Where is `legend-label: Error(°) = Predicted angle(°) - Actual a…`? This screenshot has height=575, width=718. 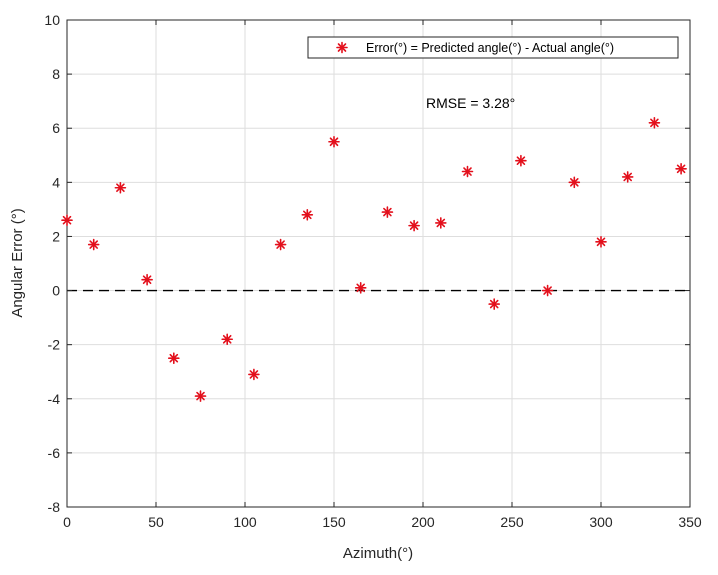 legend-label: Error(°) = Predicted angle(°) - Actual a… is located at coordinates (490, 48).